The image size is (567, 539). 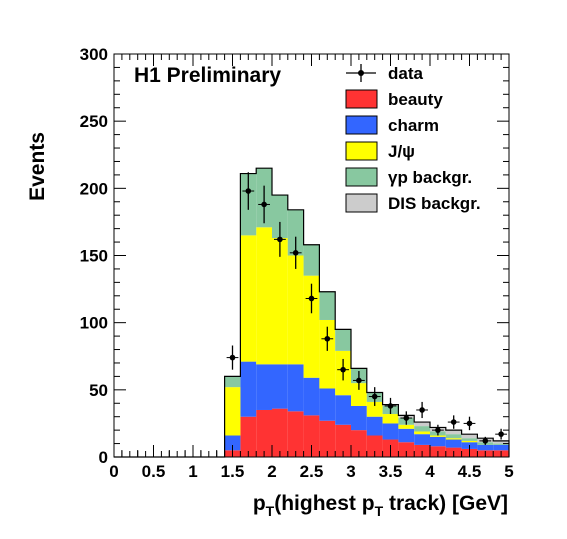 I want to click on x-tick-label: 0.5, so click(x=154, y=471).